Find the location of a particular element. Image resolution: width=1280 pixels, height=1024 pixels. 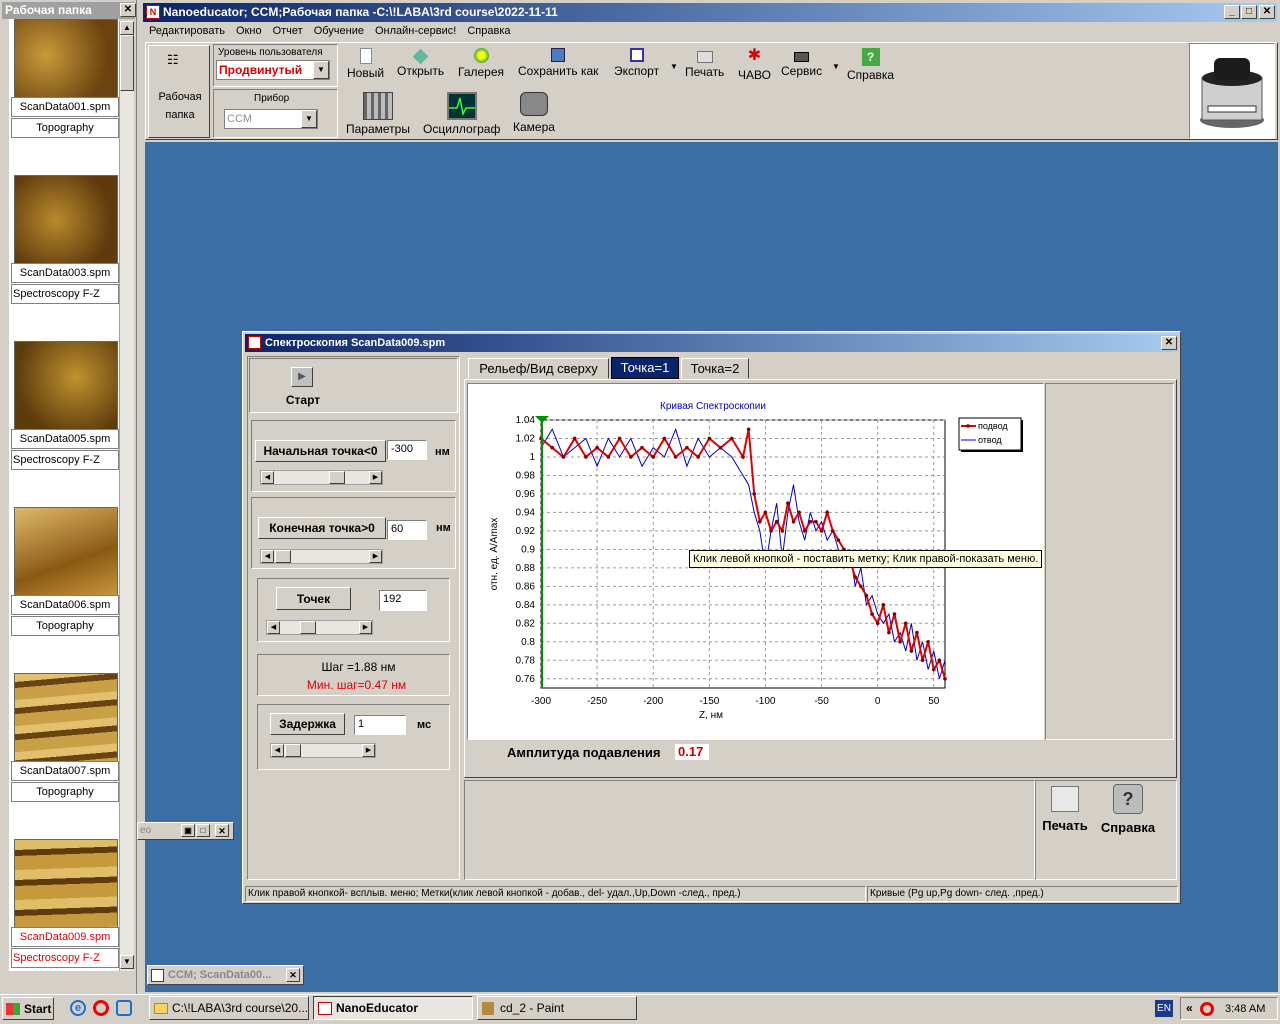

workfolder-button: ☷ Рабочая папка is located at coordinates (179, 91).